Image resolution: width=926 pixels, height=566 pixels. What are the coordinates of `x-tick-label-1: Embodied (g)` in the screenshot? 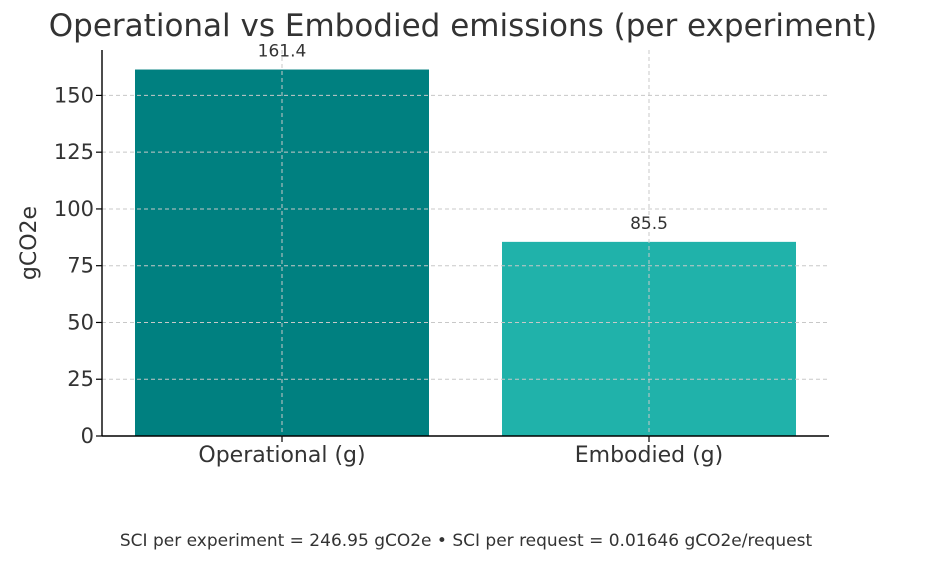 It's located at (649, 455).